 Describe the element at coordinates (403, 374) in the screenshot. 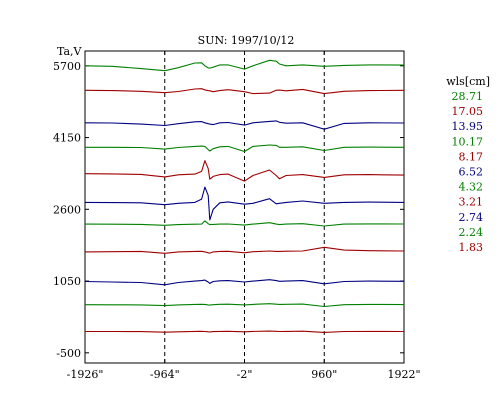

I see `x-tick-label: 1922"` at that location.